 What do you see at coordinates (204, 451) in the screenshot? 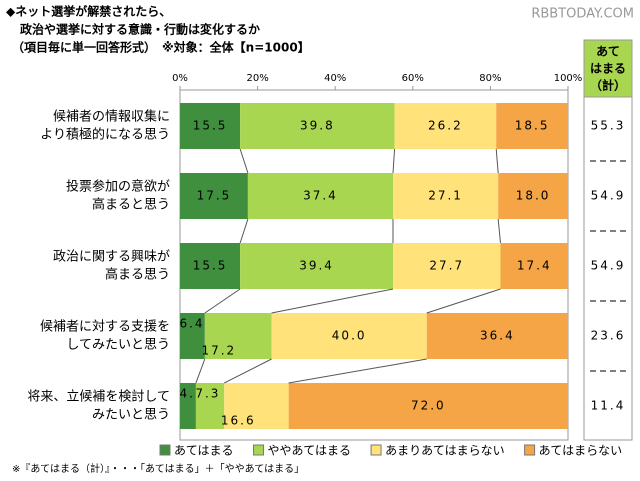
I see `legend-label: あてはまる` at bounding box center [204, 451].